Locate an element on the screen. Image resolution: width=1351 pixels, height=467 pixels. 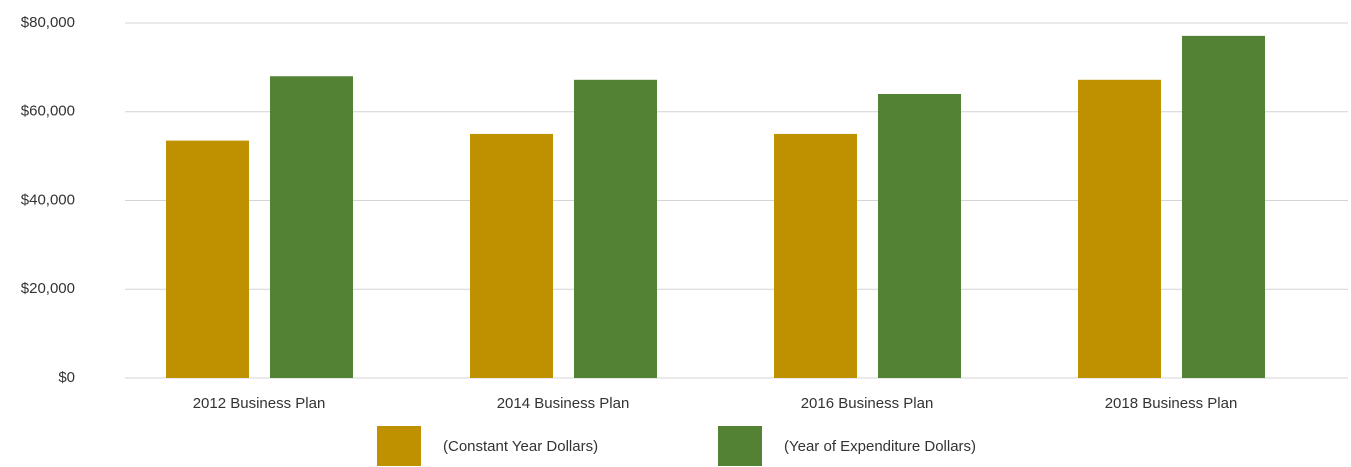
x-tick-label: 2018 Business Plan is located at coordinates (1171, 403).